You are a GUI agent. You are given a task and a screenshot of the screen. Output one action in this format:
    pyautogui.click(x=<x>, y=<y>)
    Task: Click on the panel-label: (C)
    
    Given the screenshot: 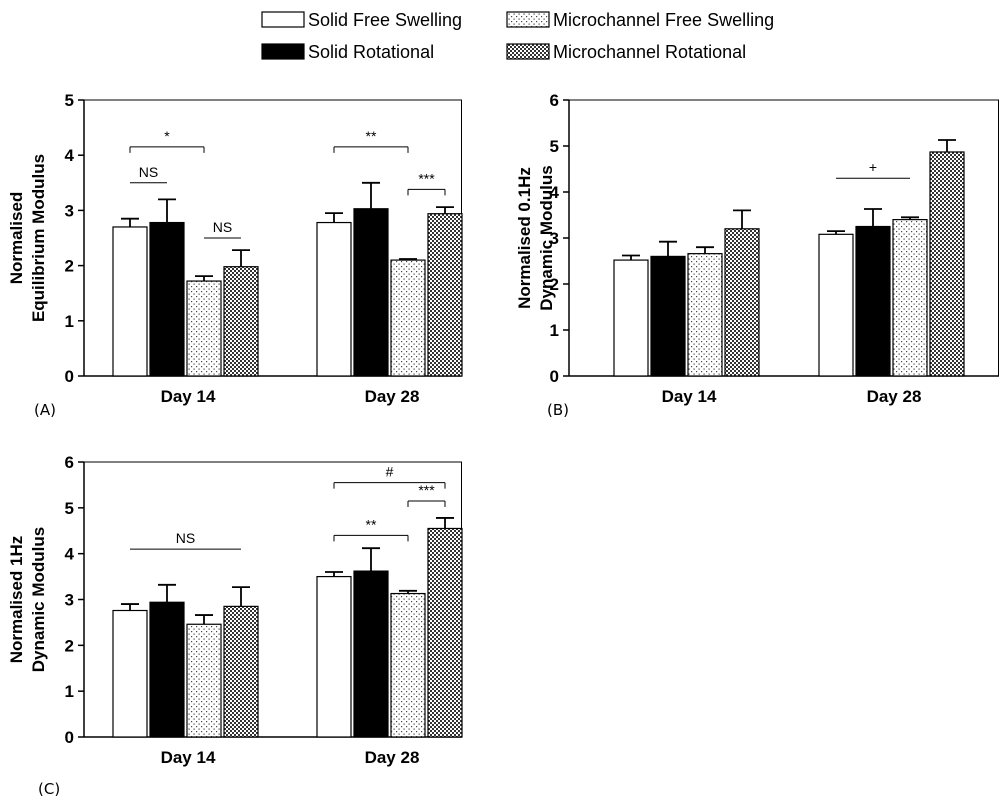 What is the action you would take?
    pyautogui.click(x=49, y=789)
    